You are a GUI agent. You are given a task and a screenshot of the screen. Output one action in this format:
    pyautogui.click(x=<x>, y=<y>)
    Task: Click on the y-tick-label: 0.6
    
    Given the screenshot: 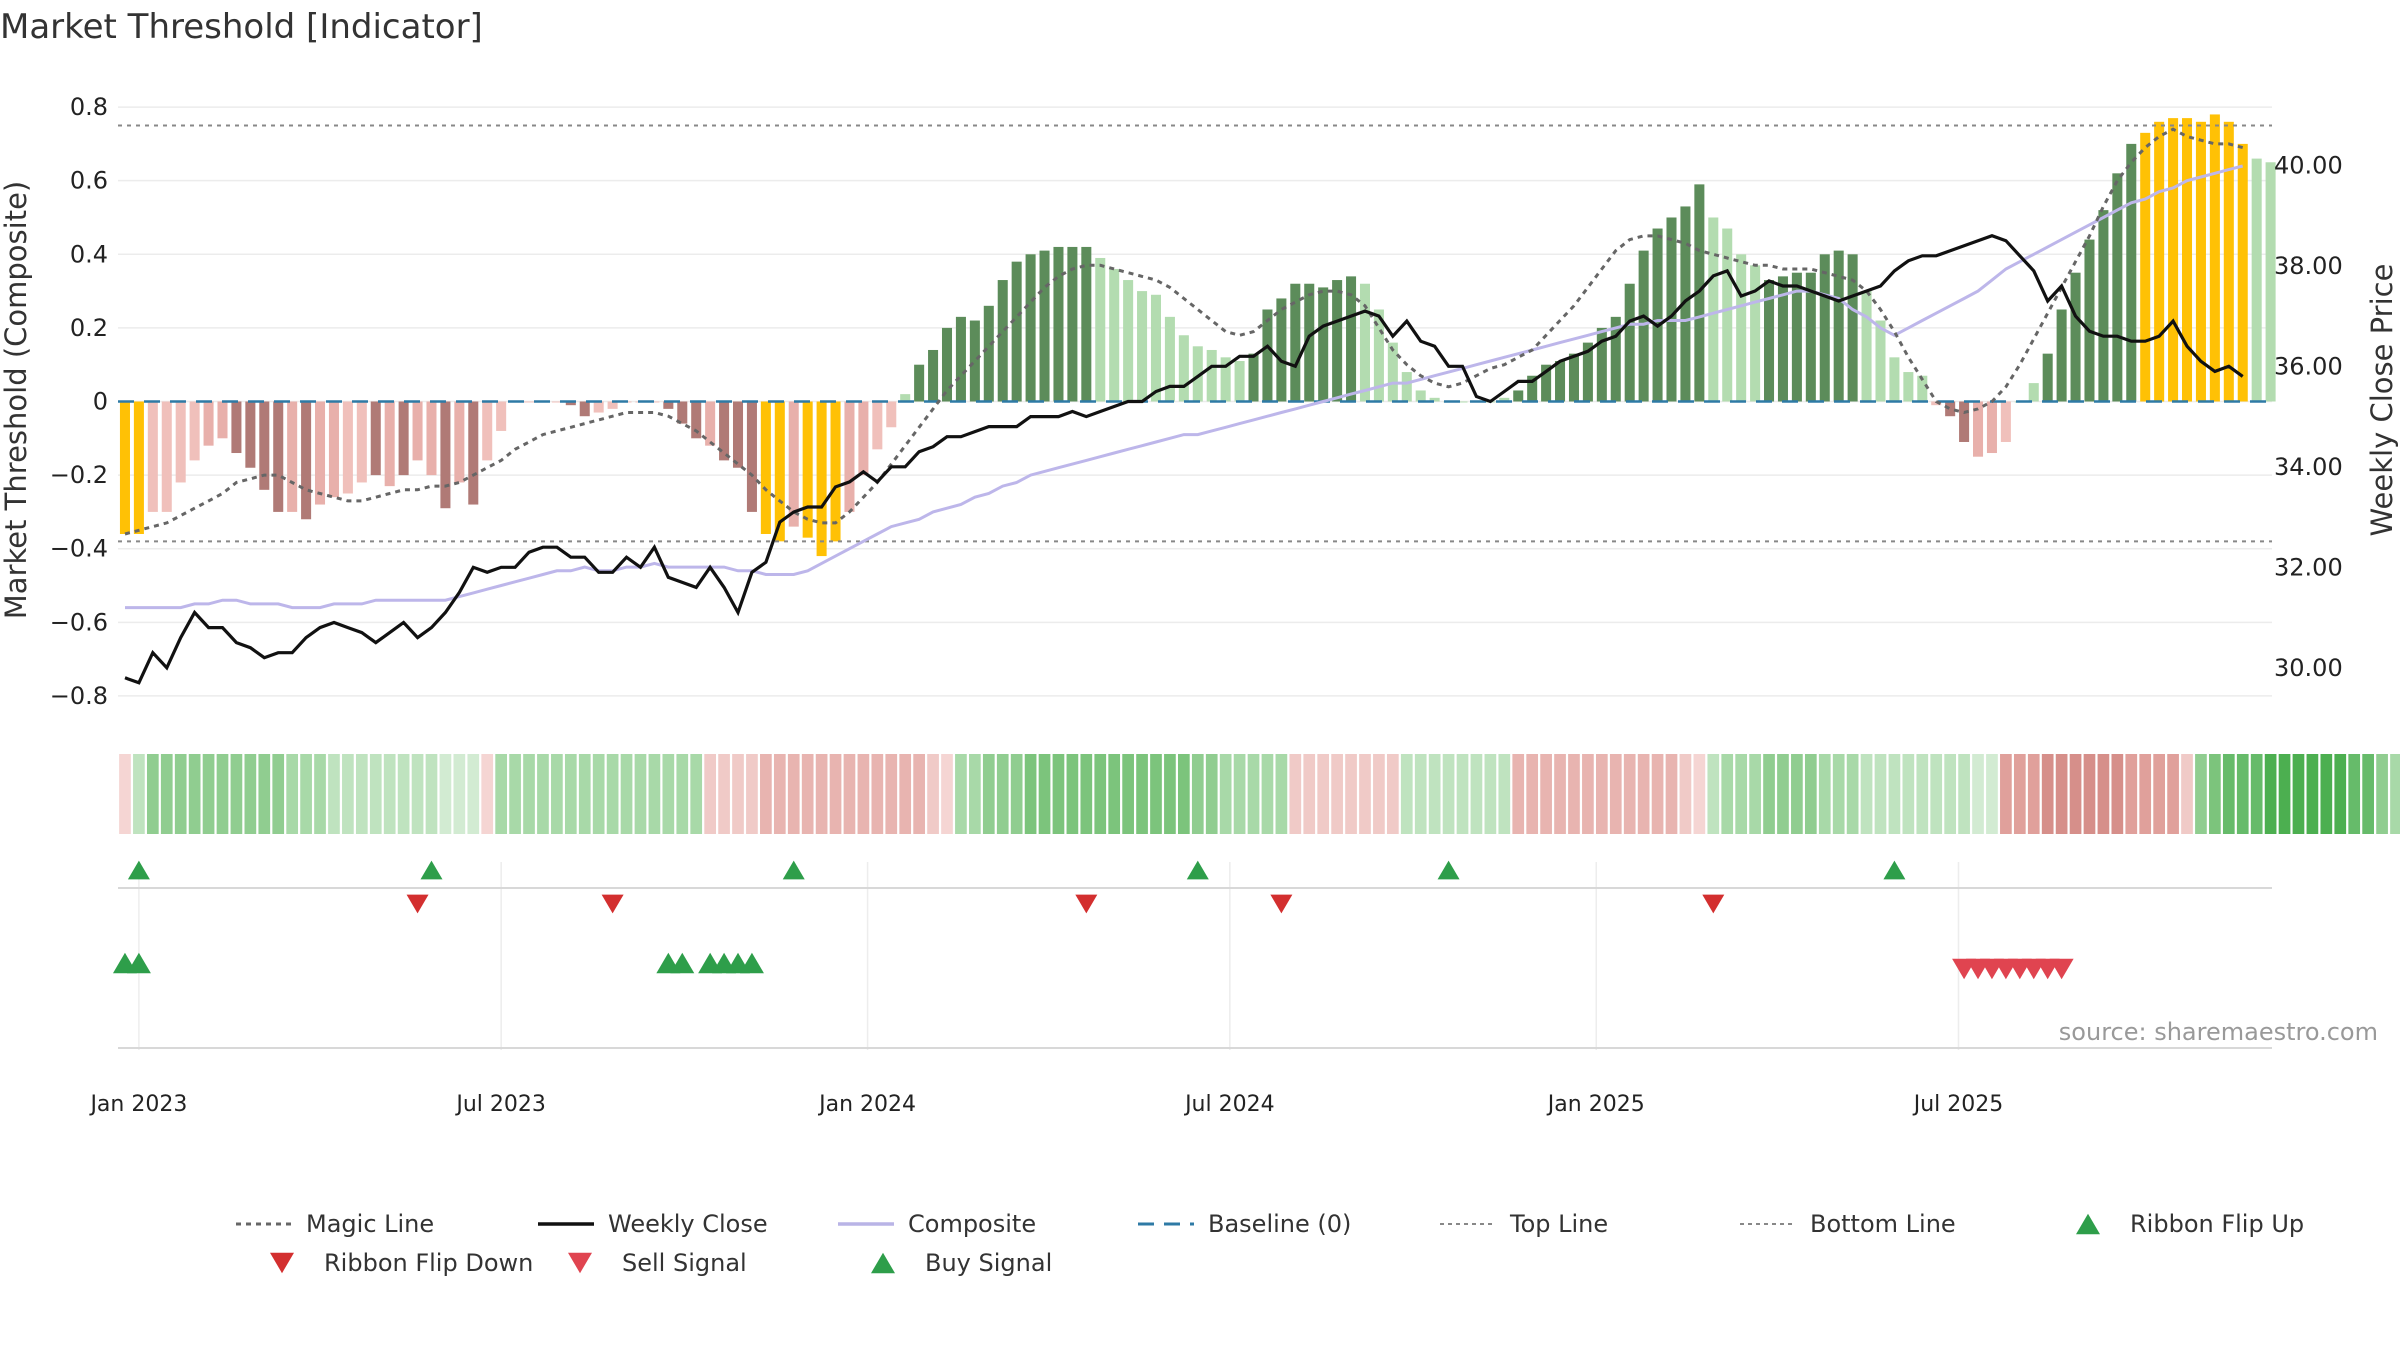 What is the action you would take?
    pyautogui.click(x=89, y=181)
    